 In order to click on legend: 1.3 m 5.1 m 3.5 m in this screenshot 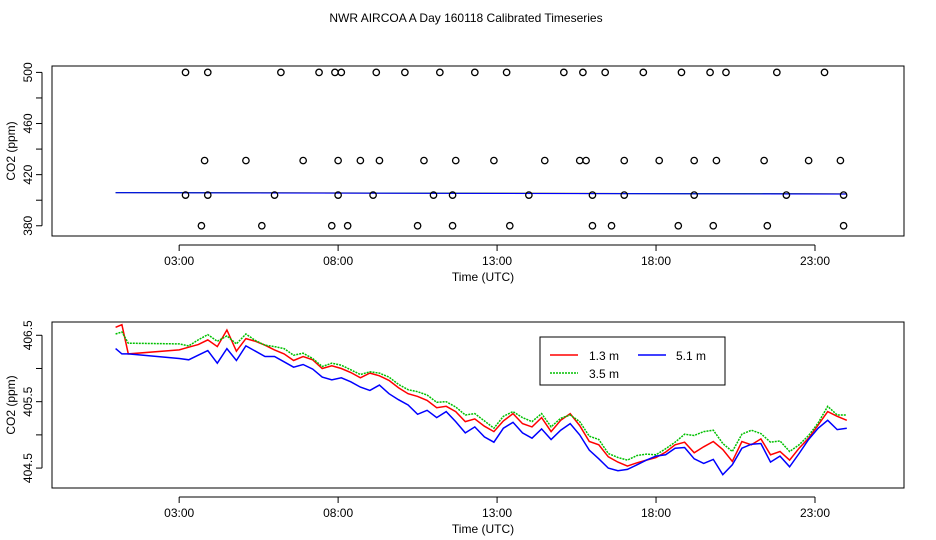, I will do `click(632, 361)`.